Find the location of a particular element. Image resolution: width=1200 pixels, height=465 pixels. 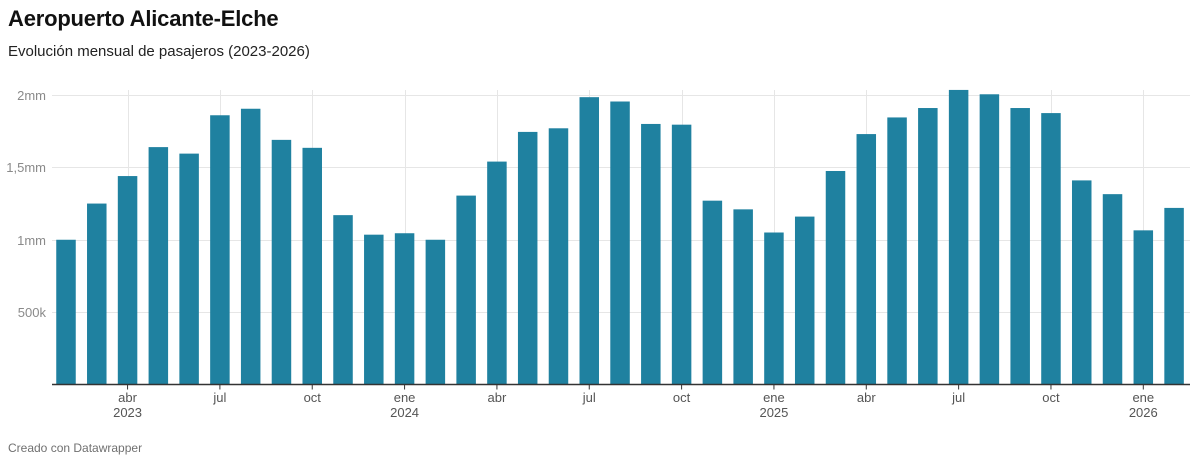

x-tick-year: 2023 is located at coordinates (127, 412).